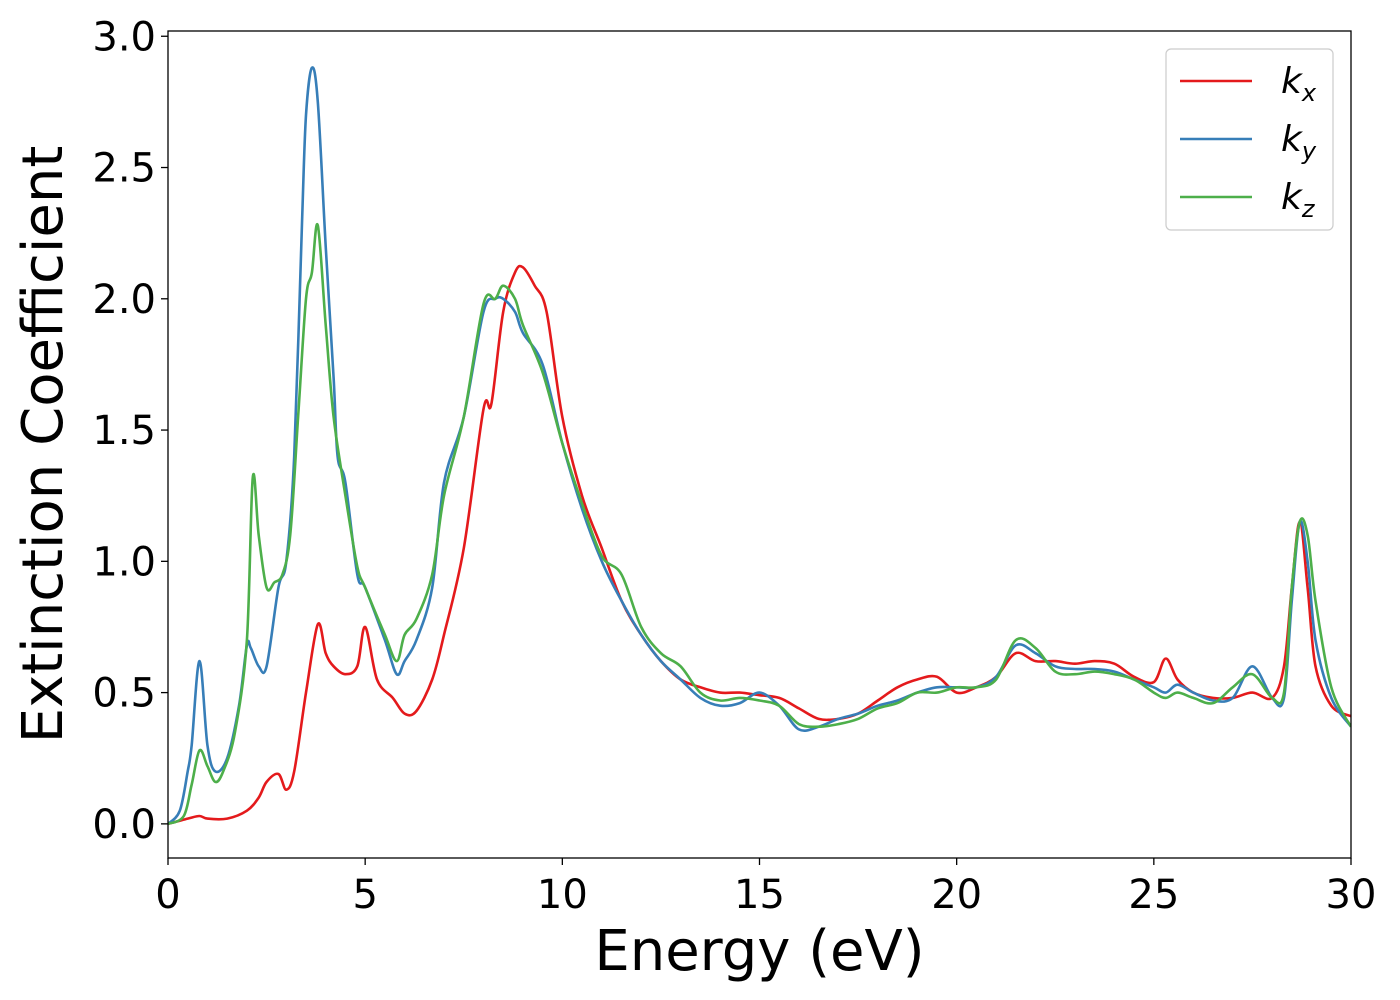 The height and width of the screenshot is (1000, 1400). Describe the element at coordinates (364, 895) in the screenshot. I see `x-tick-label: 5` at that location.